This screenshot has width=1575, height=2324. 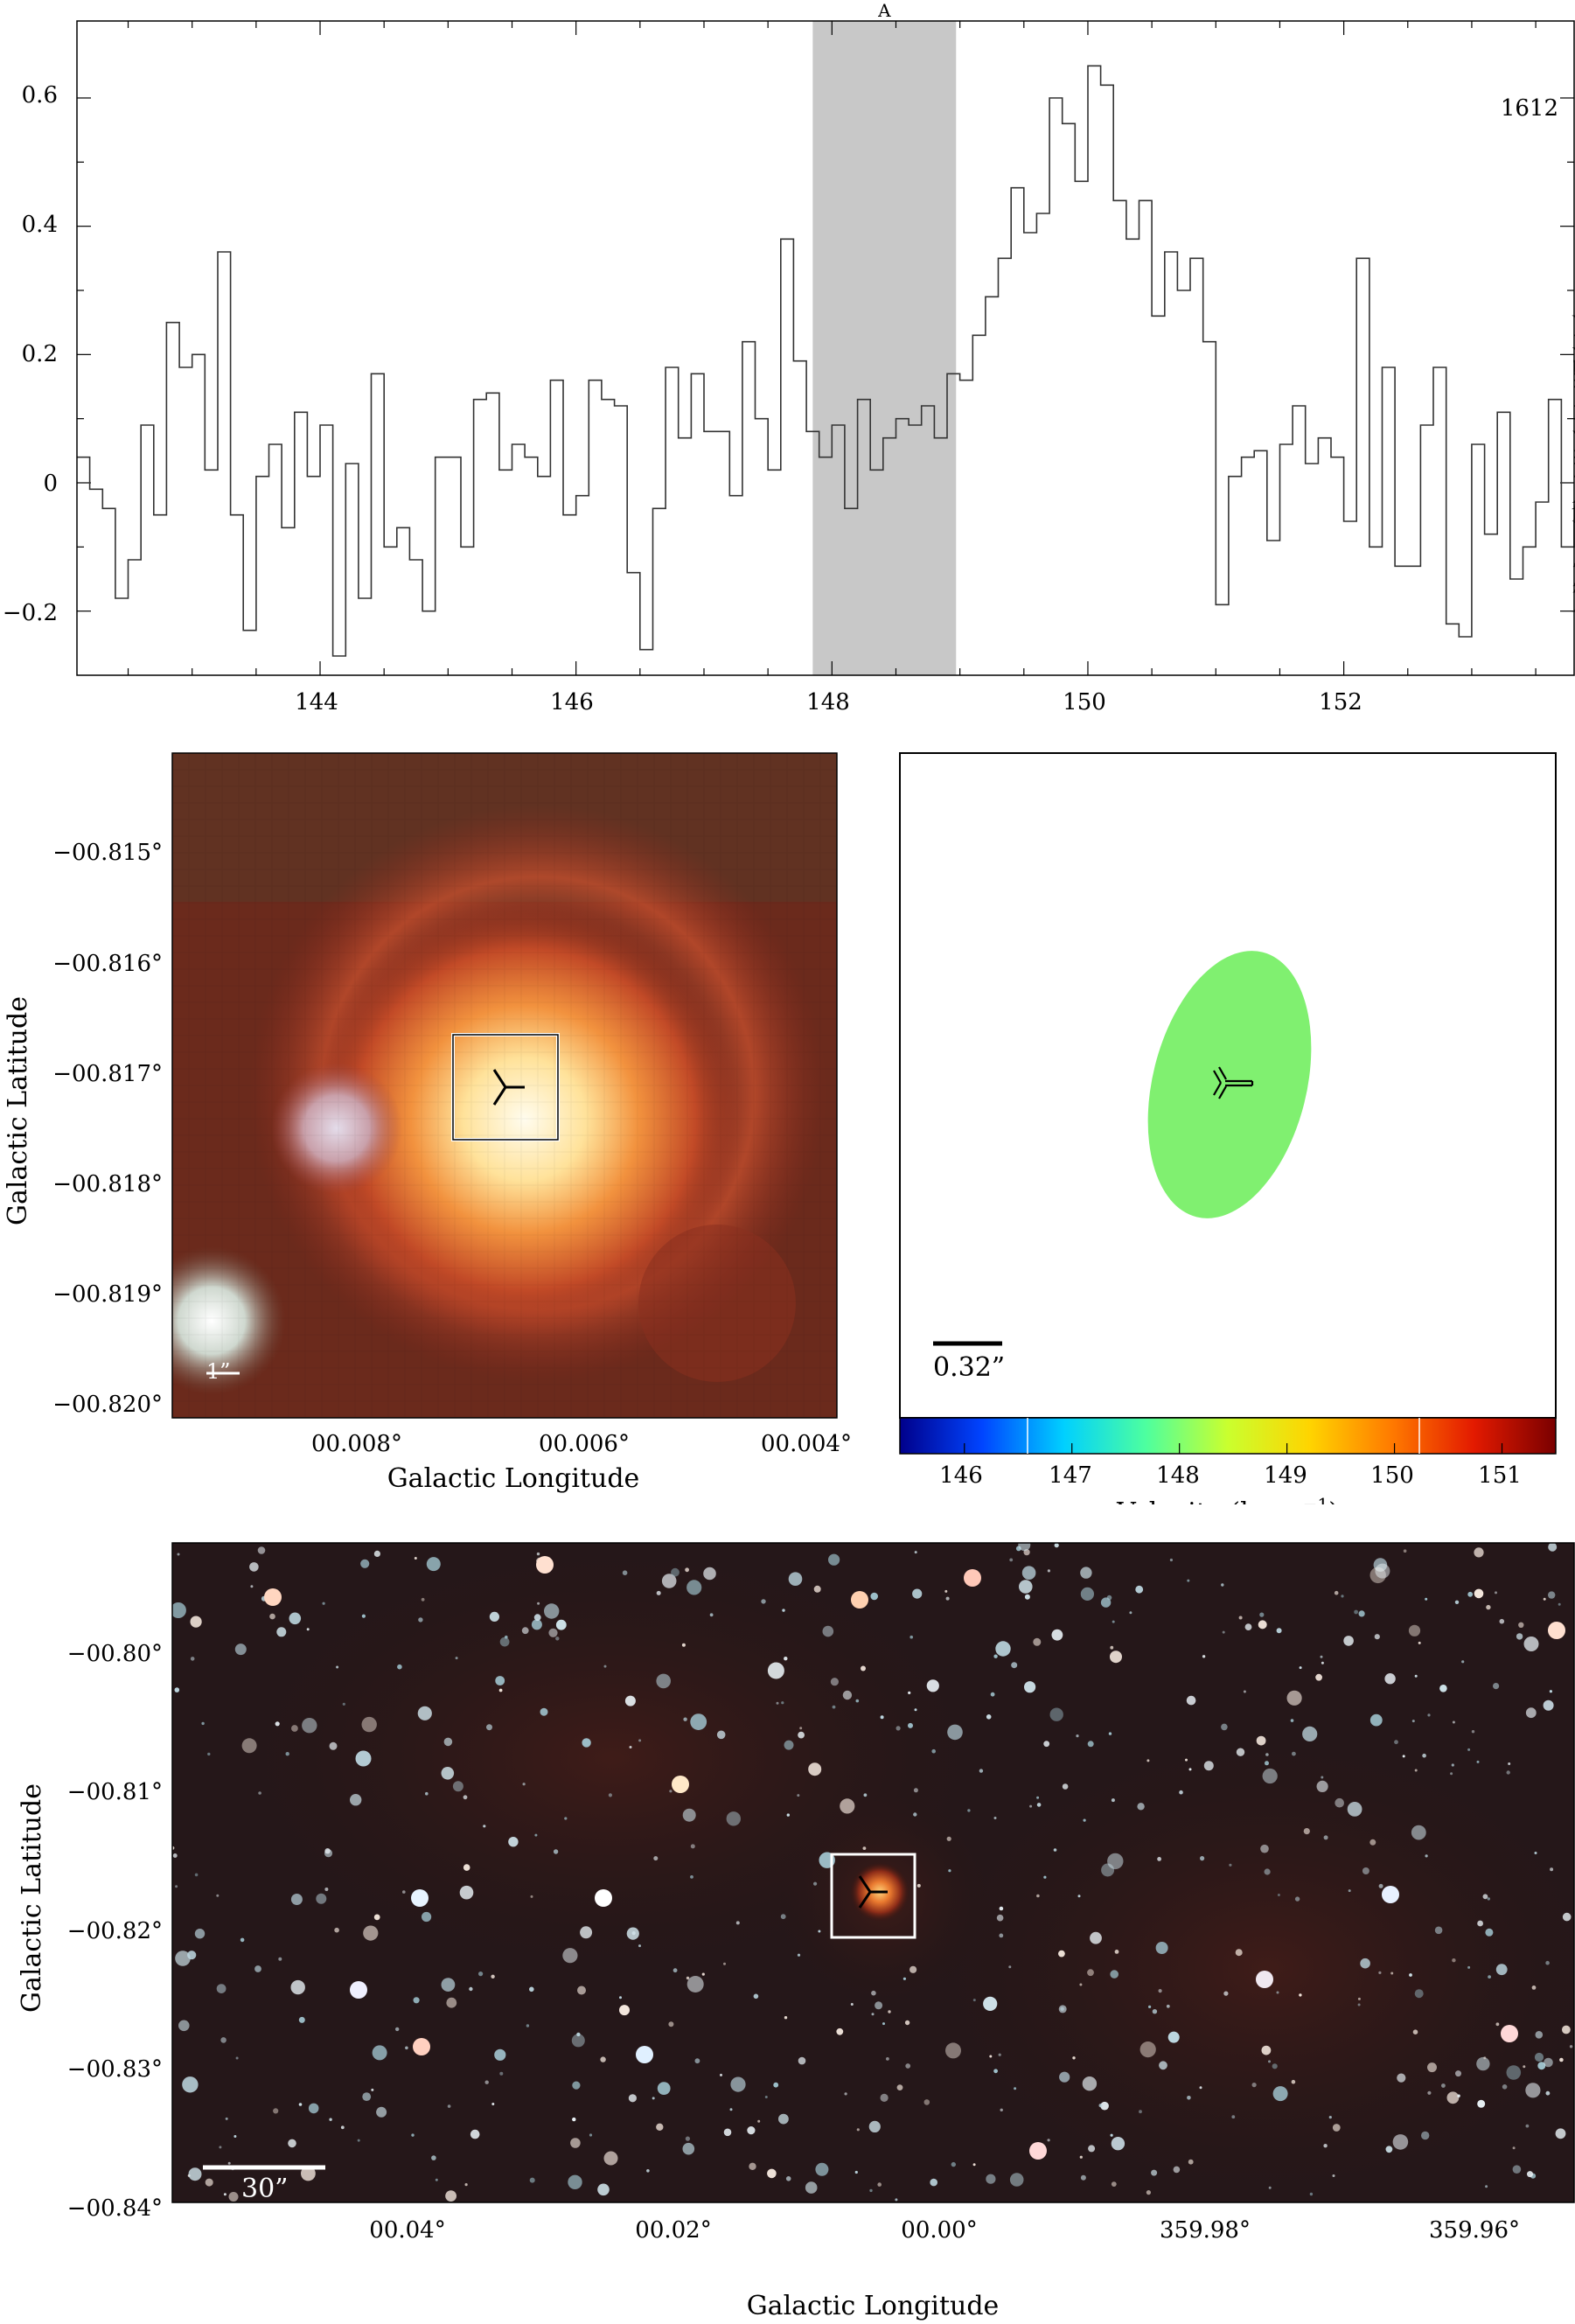 What do you see at coordinates (32, 1898) in the screenshot?
I see `wide-field-y-axis-title: Galactic Latitude` at bounding box center [32, 1898].